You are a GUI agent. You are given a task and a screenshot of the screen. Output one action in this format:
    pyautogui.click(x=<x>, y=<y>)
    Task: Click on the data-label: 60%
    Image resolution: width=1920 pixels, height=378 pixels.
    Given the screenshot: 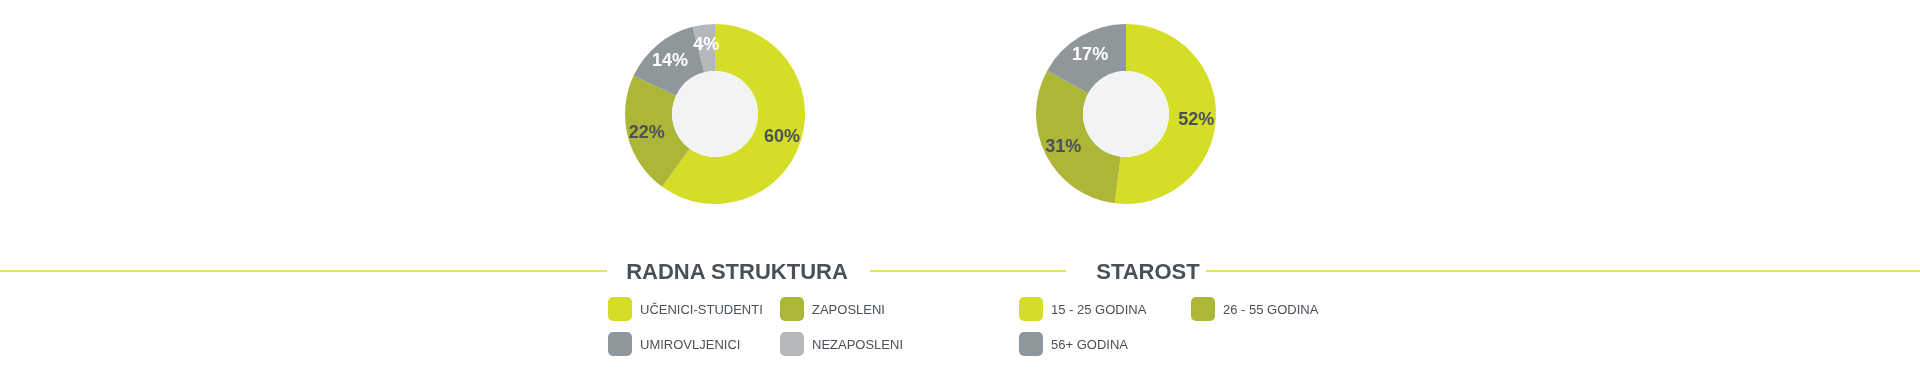 What is the action you would take?
    pyautogui.click(x=782, y=136)
    